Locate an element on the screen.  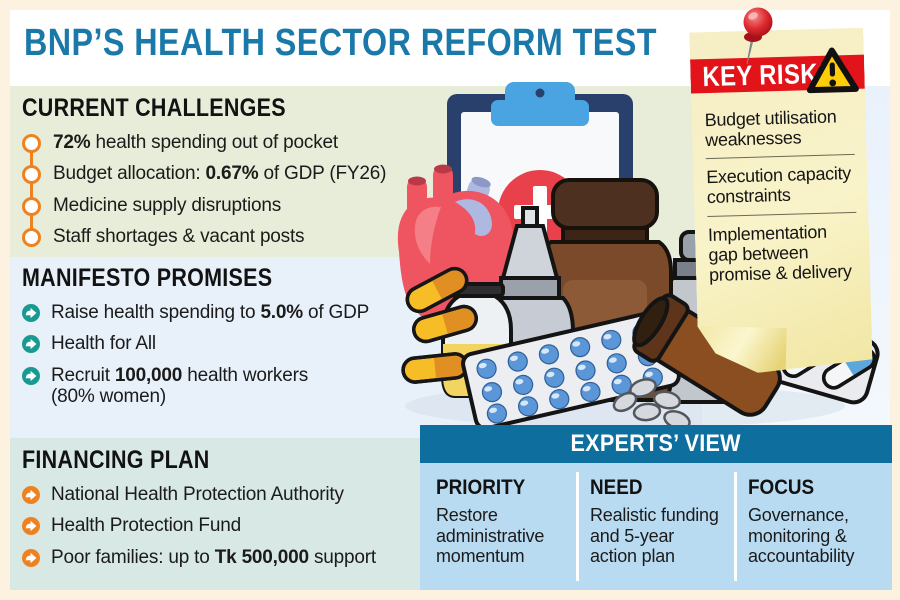
text-segment-bold: Tk 500,000 is located at coordinates (261, 557).